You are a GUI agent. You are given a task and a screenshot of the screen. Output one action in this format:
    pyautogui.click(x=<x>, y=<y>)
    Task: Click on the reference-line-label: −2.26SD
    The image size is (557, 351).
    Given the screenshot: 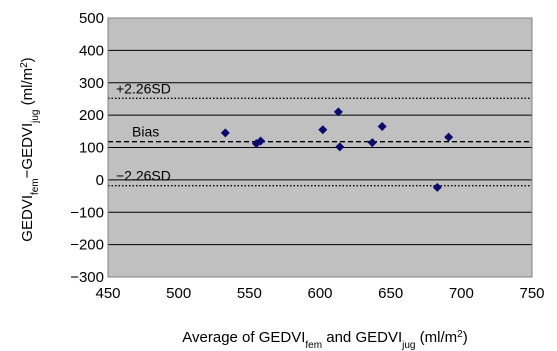 What is the action you would take?
    pyautogui.click(x=143, y=176)
    